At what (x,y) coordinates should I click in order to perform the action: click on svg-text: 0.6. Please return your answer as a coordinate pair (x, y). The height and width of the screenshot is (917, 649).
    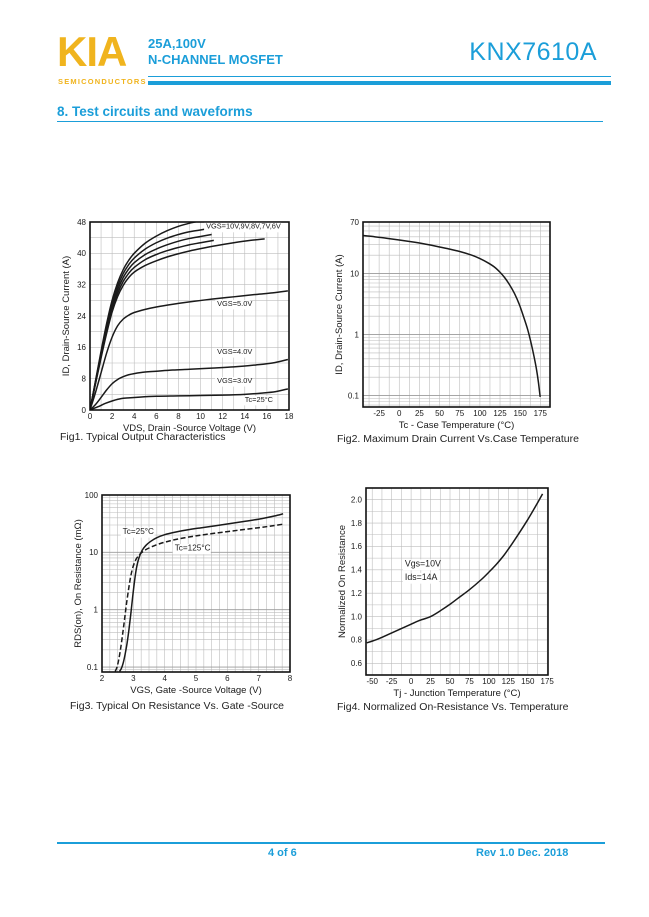
    Looking at the image, I should click on (357, 663).